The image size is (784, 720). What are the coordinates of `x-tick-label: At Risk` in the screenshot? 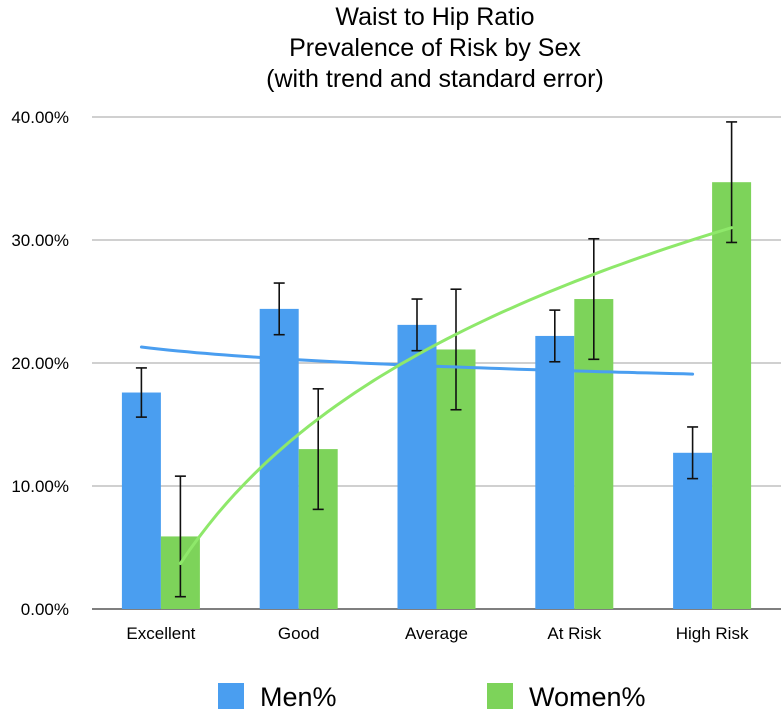 It's located at (574, 633).